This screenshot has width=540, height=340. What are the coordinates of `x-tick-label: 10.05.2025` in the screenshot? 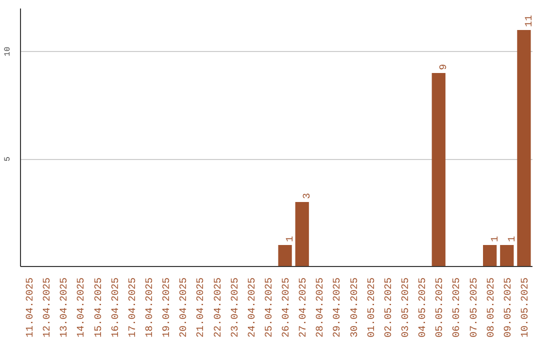 It's located at (526, 307).